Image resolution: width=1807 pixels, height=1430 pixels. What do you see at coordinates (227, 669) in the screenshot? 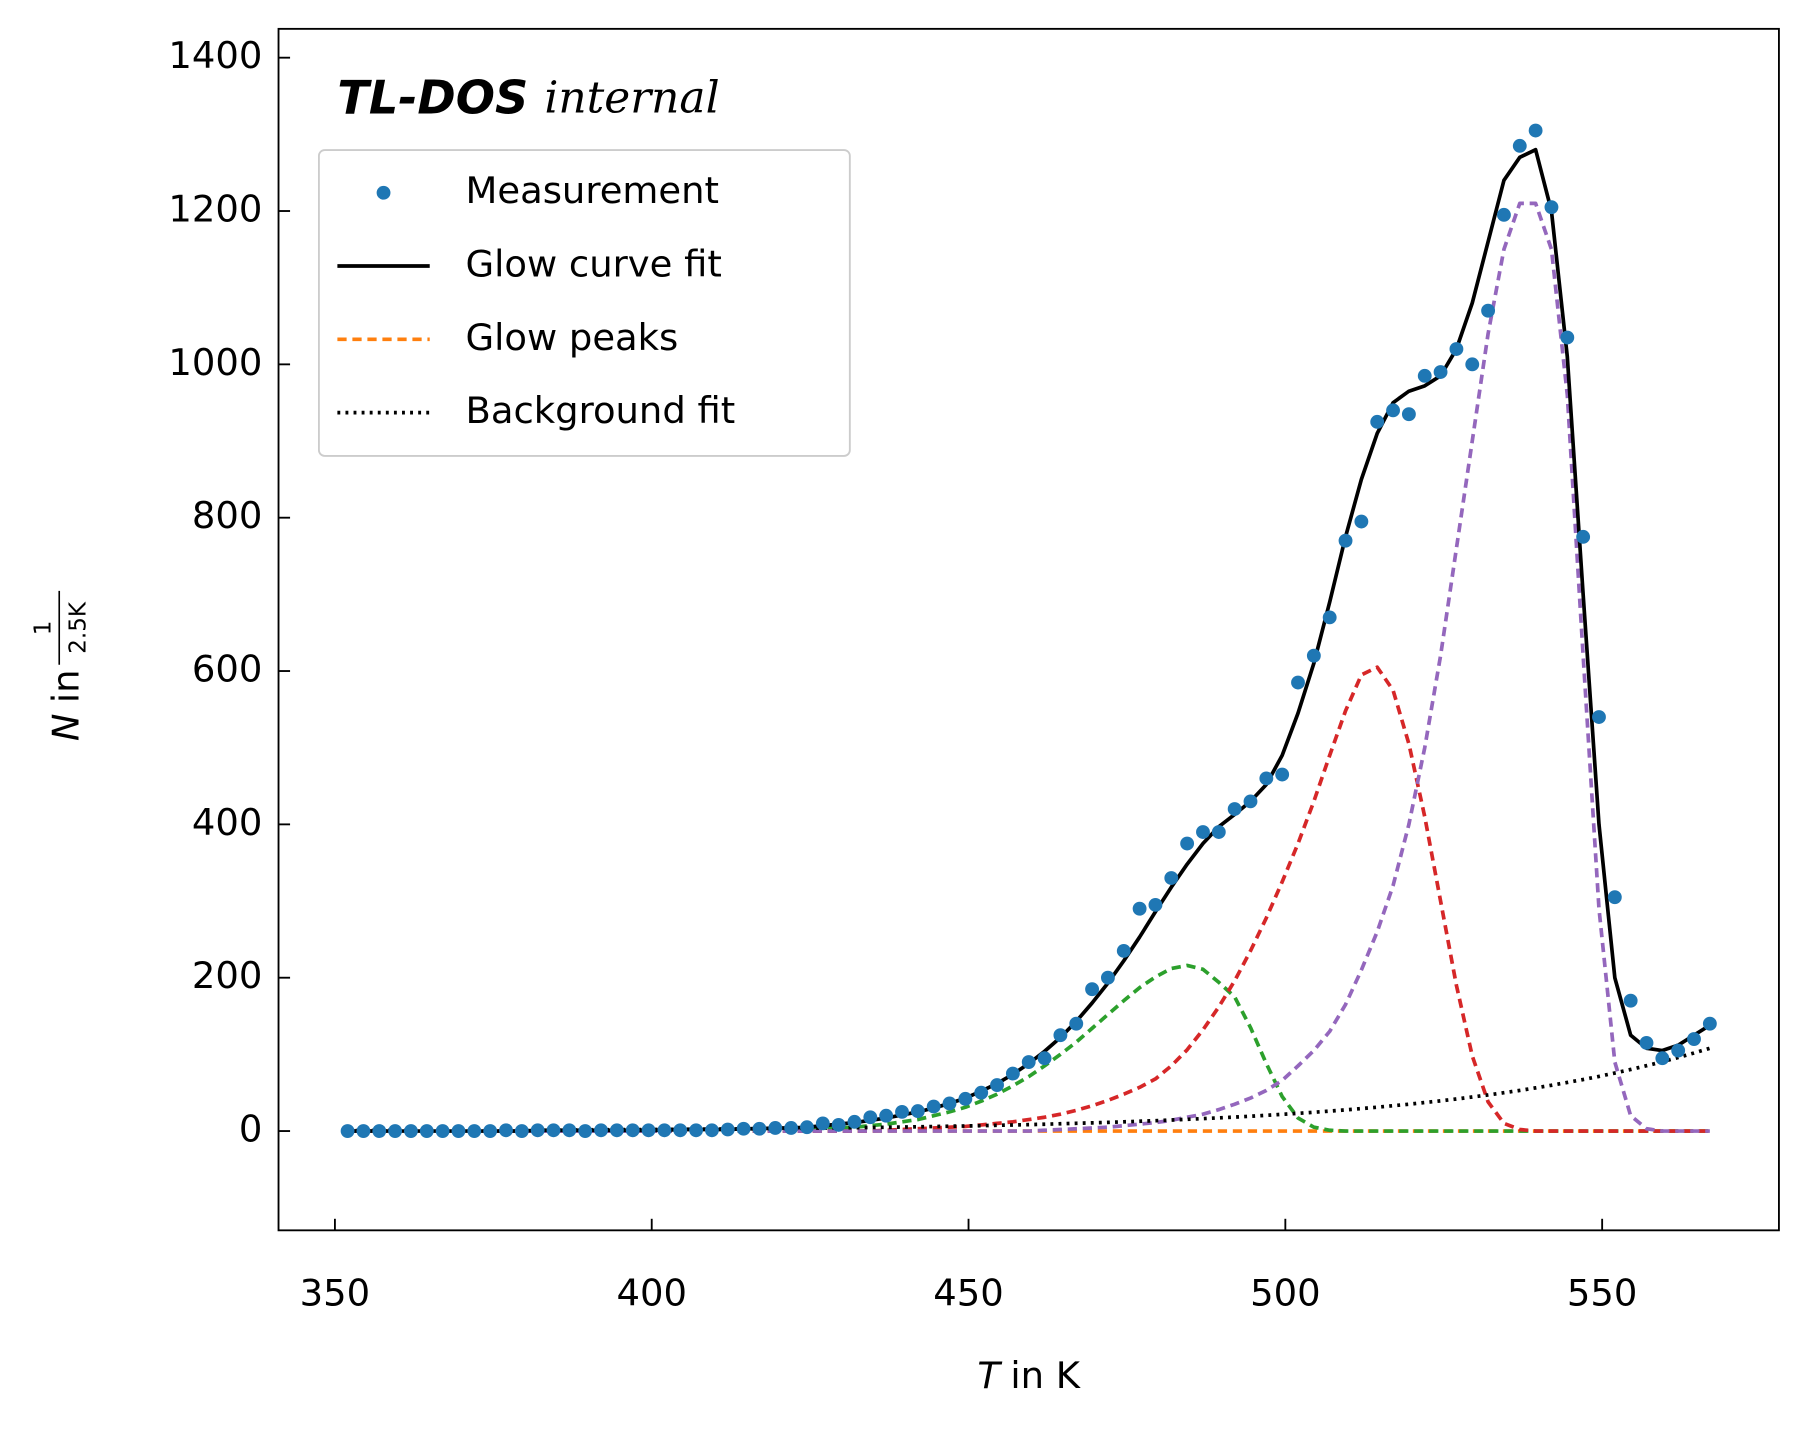
I see `y-tick-label: 600` at bounding box center [227, 669].